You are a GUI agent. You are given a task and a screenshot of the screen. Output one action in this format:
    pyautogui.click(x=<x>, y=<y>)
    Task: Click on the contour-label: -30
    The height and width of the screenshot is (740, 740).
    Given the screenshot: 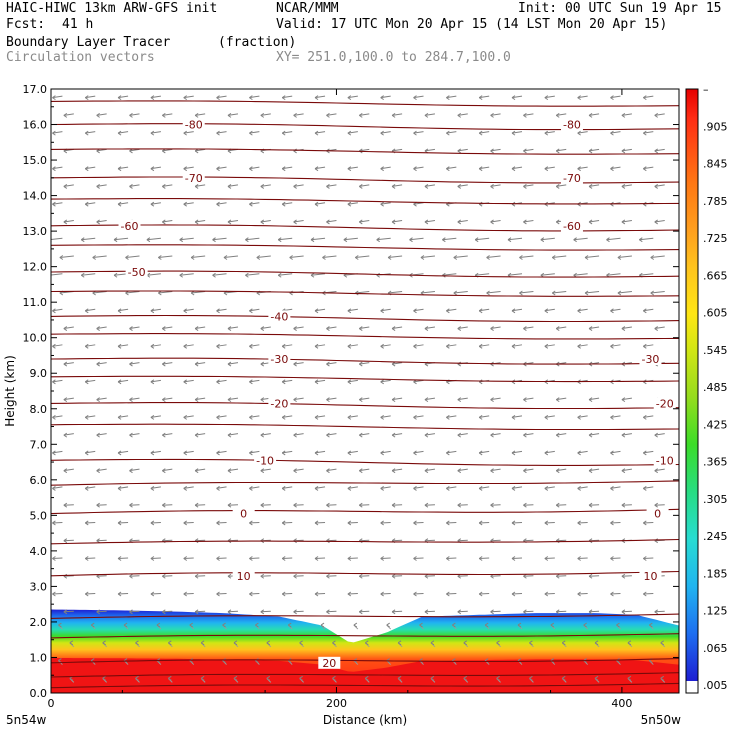 What is the action you would take?
    pyautogui.click(x=650, y=359)
    